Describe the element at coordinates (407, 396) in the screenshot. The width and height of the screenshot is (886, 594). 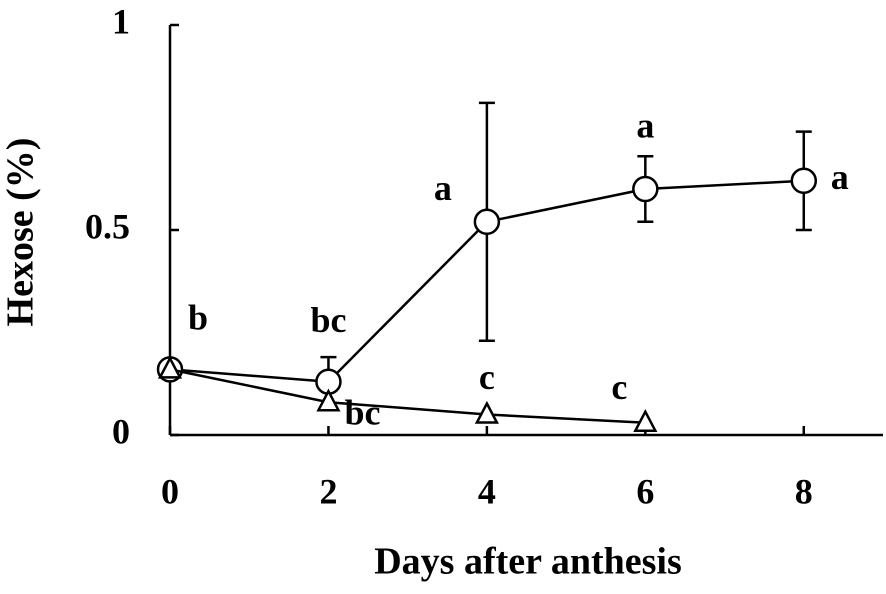
I see `series-line` at that location.